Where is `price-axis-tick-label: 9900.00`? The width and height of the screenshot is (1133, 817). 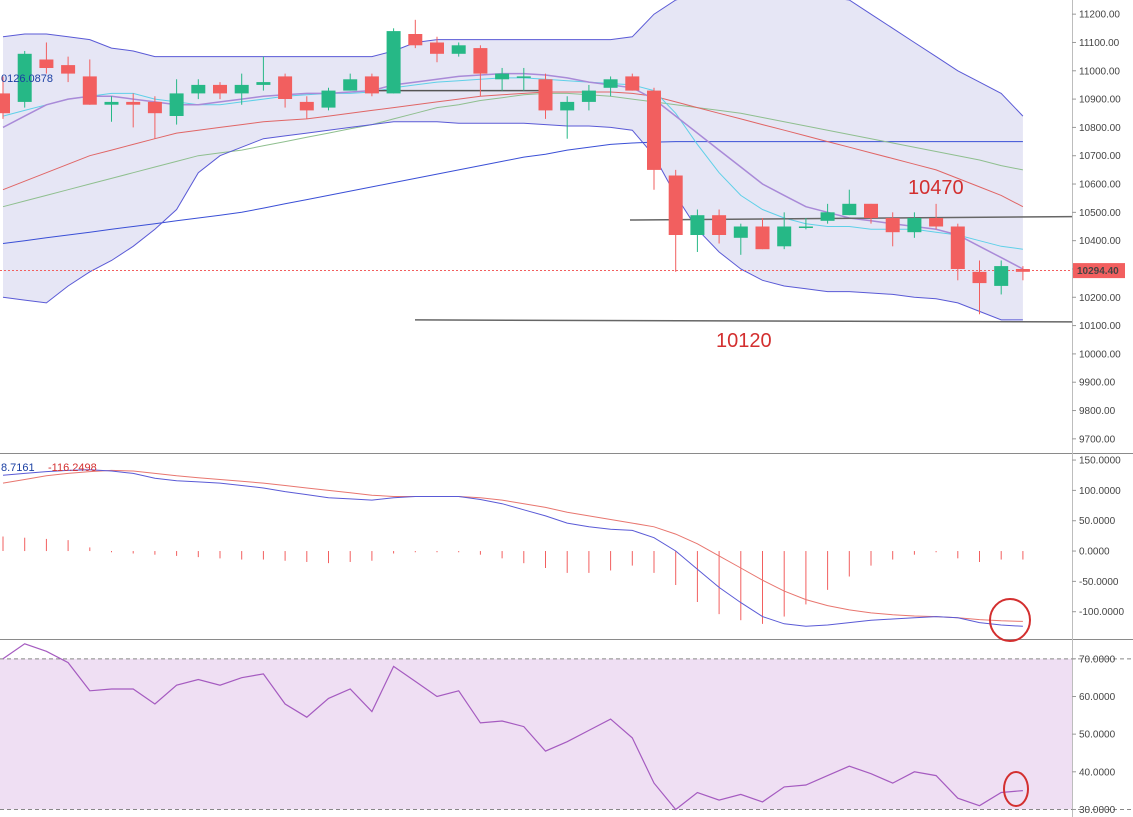 price-axis-tick-label: 9900.00 is located at coordinates (1097, 383).